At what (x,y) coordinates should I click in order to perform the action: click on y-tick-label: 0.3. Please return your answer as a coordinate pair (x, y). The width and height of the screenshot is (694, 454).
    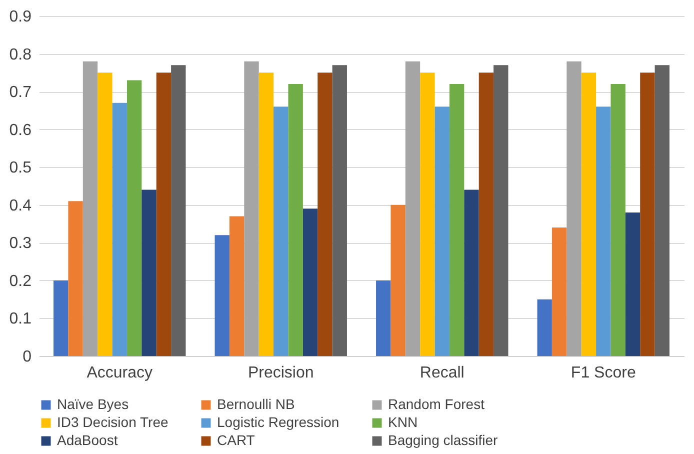
    Looking at the image, I should click on (20, 243).